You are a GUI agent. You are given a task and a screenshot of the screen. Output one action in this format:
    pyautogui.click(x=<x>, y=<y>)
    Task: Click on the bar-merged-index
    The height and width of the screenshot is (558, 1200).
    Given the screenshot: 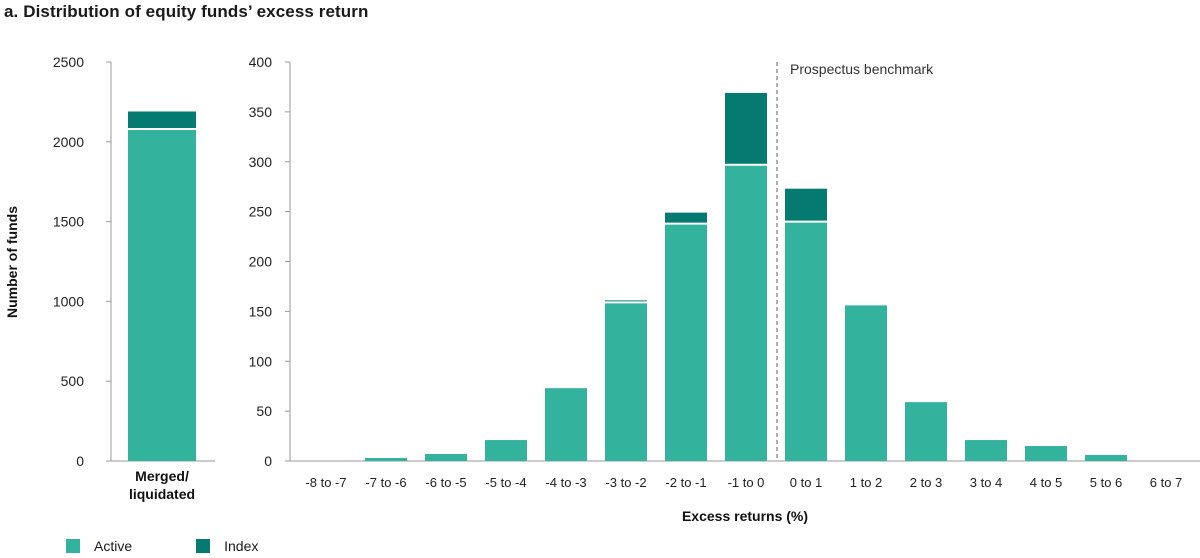 What is the action you would take?
    pyautogui.click(x=162, y=120)
    